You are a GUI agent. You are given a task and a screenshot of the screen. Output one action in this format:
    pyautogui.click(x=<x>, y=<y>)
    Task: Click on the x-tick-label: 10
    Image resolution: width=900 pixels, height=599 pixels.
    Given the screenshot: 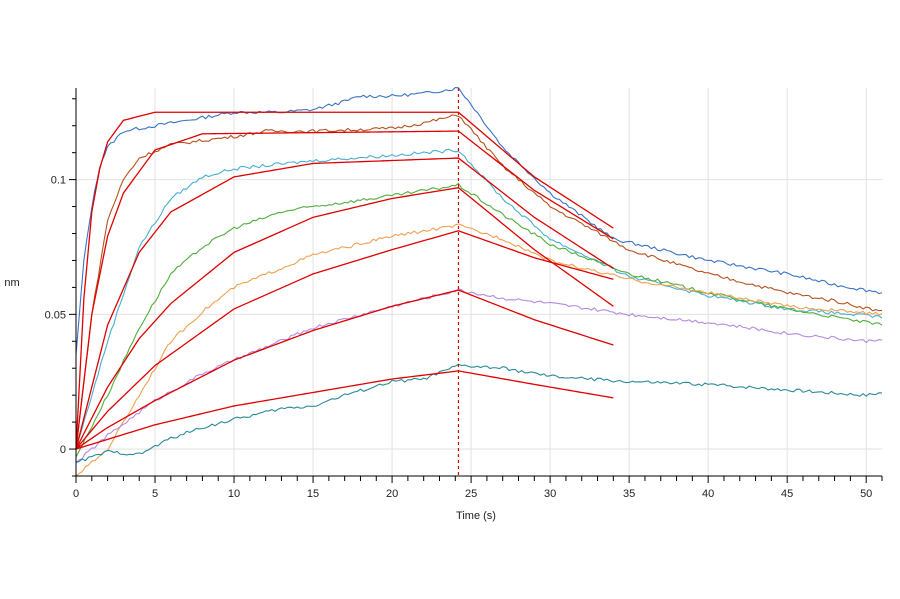 What is the action you would take?
    pyautogui.click(x=234, y=494)
    